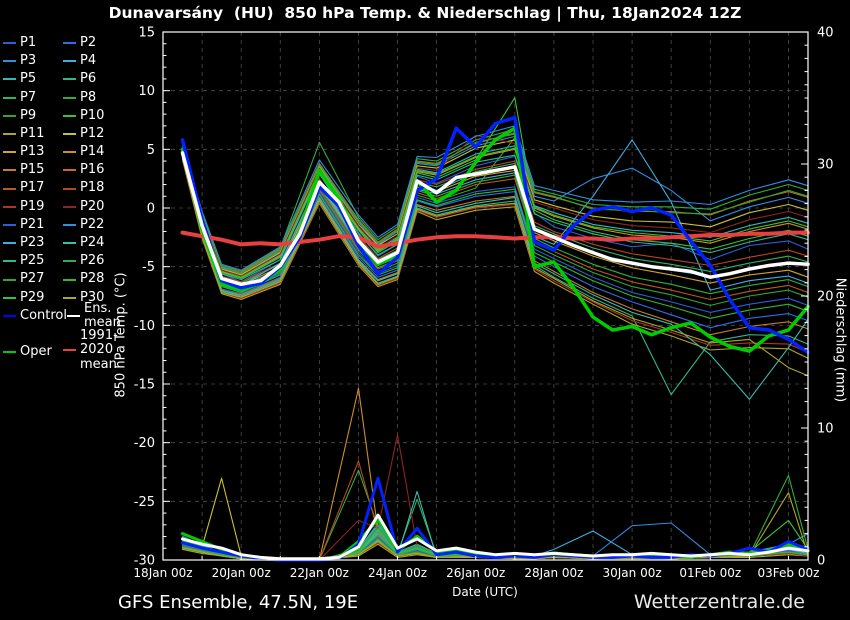 The image size is (850, 620). I want to click on tick-label: 18Jan 00z, so click(162, 573).